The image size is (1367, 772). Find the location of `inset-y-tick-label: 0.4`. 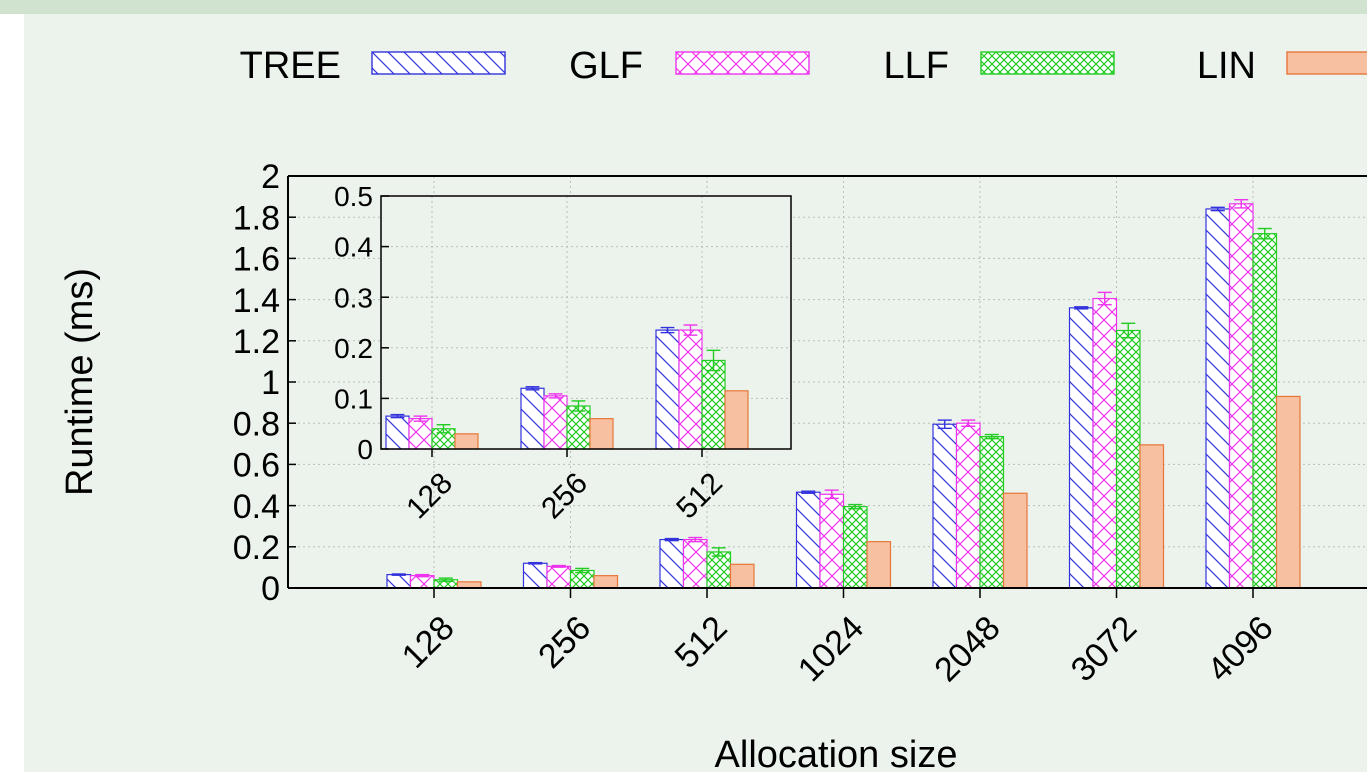

inset-y-tick-label: 0.4 is located at coordinates (353, 247).